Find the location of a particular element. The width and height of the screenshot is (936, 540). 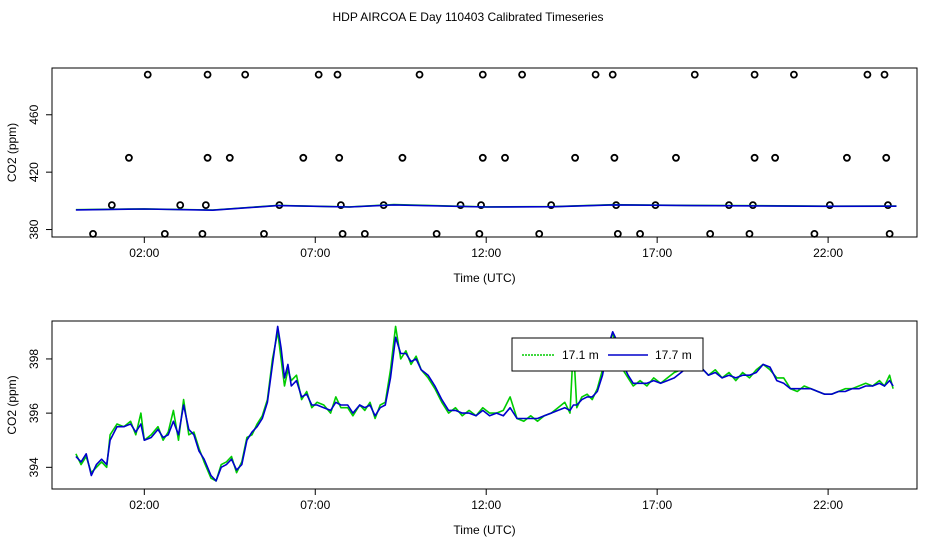

y-tick-label: 398 is located at coordinates (34, 359).